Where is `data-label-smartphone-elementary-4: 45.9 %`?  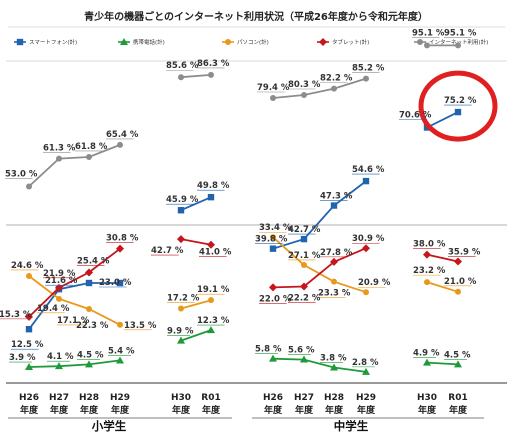 data-label-smartphone-elementary-4: 45.9 % is located at coordinates (182, 200).